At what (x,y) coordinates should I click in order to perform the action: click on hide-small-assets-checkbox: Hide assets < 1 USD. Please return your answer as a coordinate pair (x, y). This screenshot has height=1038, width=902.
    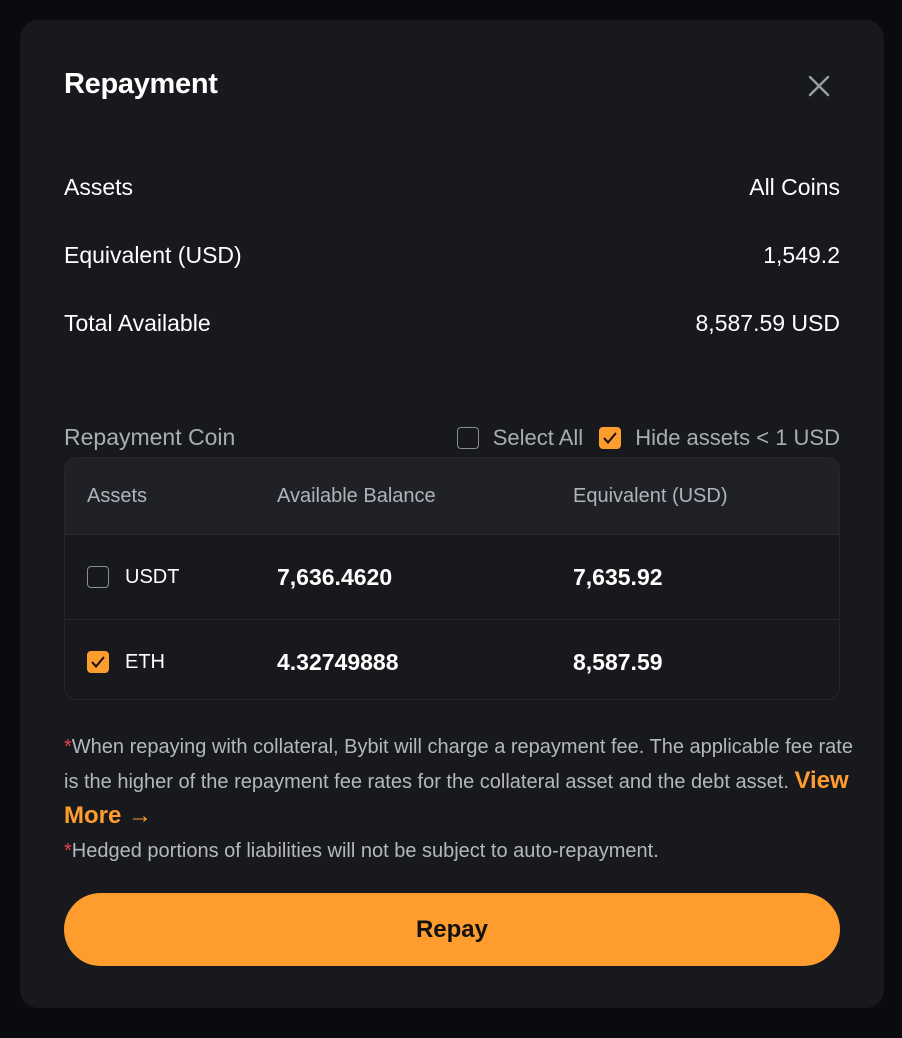
    Looking at the image, I should click on (719, 438).